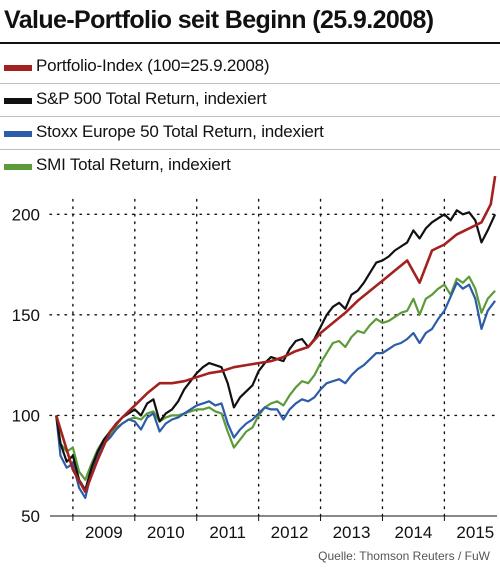 This screenshot has width=500, height=572. I want to click on legend-item-portfolio: Portfolio-Index (100=25.9.2008), so click(250, 67).